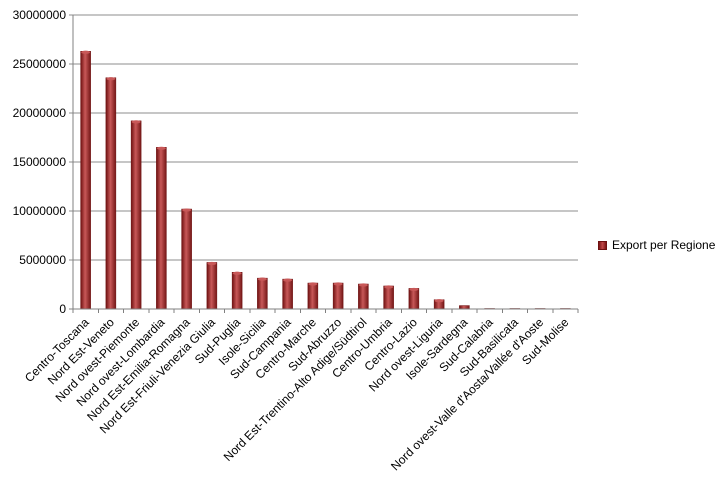 Image resolution: width=728 pixels, height=490 pixels. Describe the element at coordinates (40, 113) in the screenshot. I see `y-tick-label: 20000000` at that location.